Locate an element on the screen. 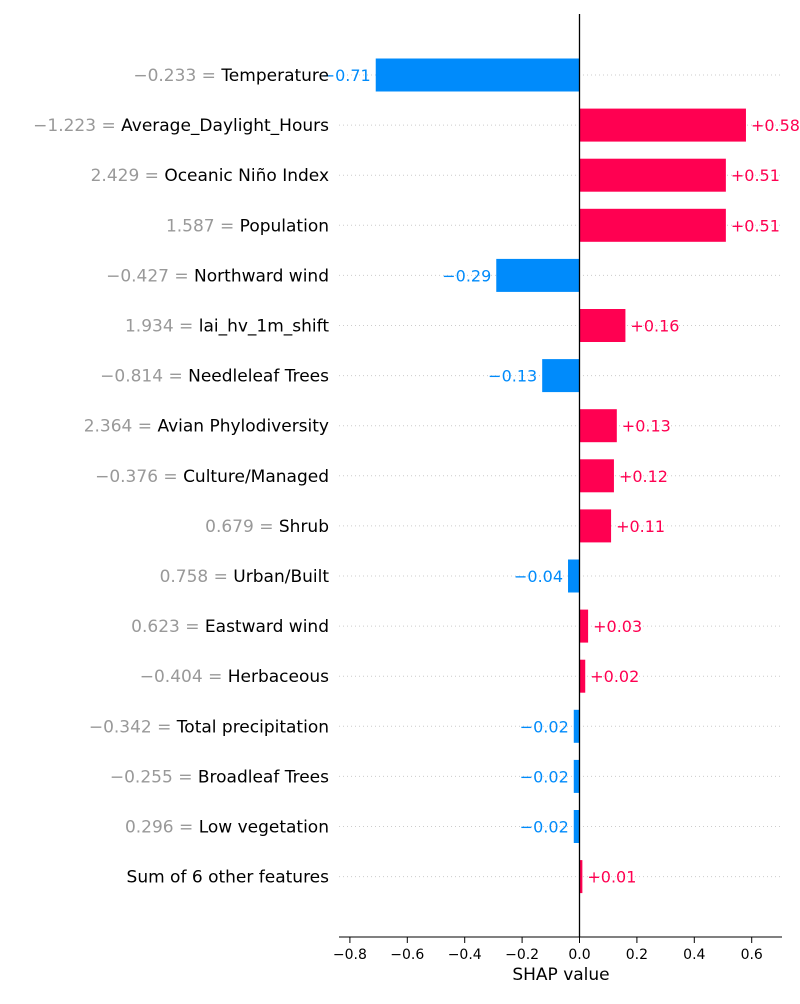  x-tick-label: 0.6 is located at coordinates (752, 955).